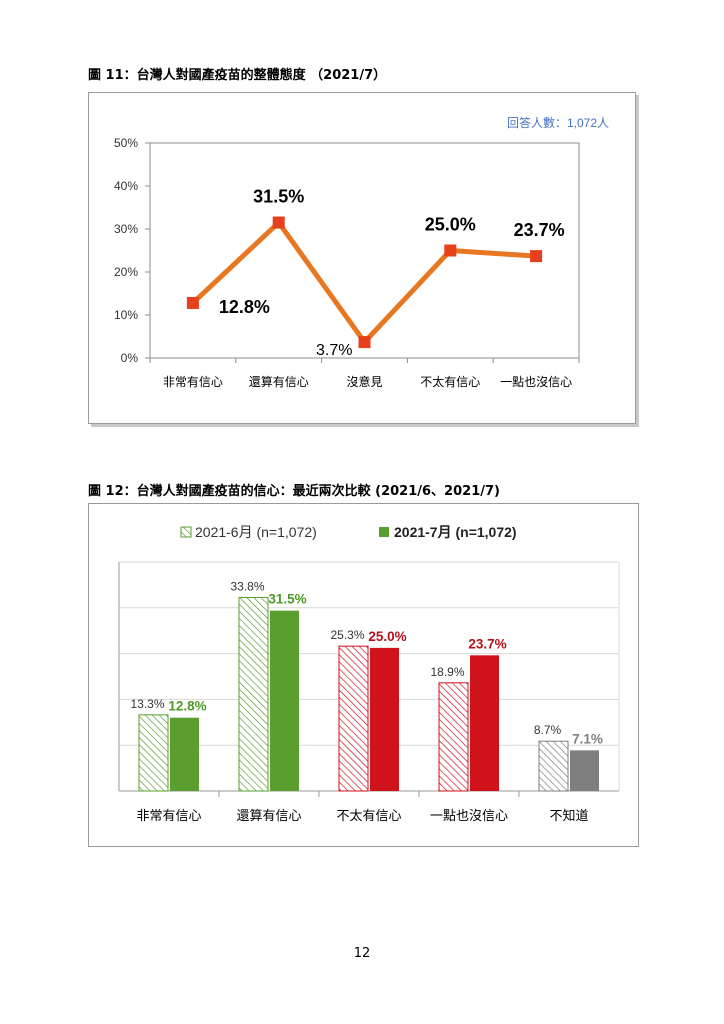 The image size is (724, 1024). Describe the element at coordinates (347, 635) in the screenshot. I see `data-label-2021-06: 25.3%` at that location.